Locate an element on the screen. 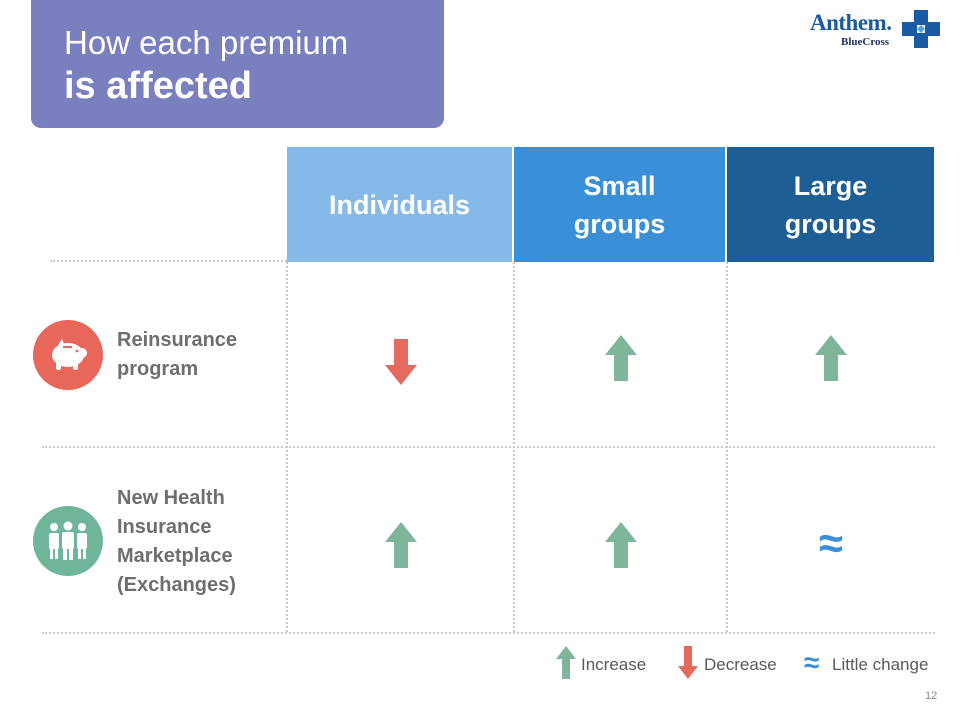 The height and width of the screenshot is (720, 960). column-header-individuals: Individuals is located at coordinates (399, 204).